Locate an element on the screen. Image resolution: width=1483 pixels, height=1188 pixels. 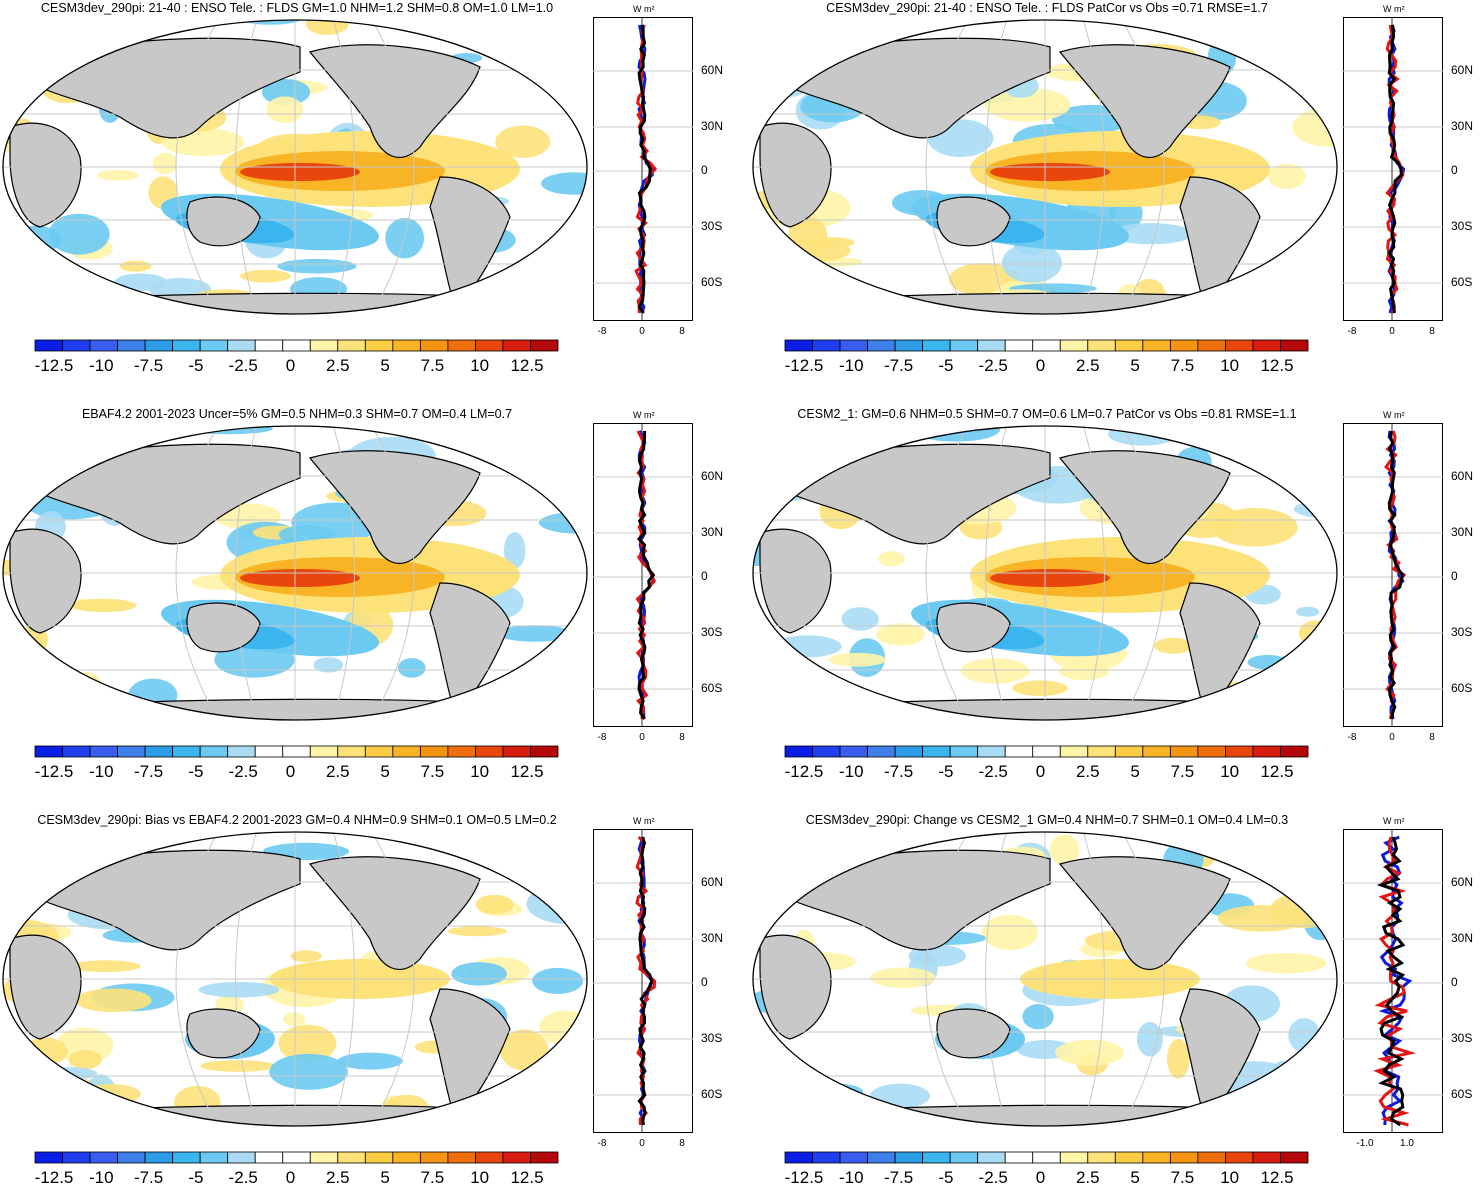
profile-x-tick: -1.0 is located at coordinates (1365, 1143).